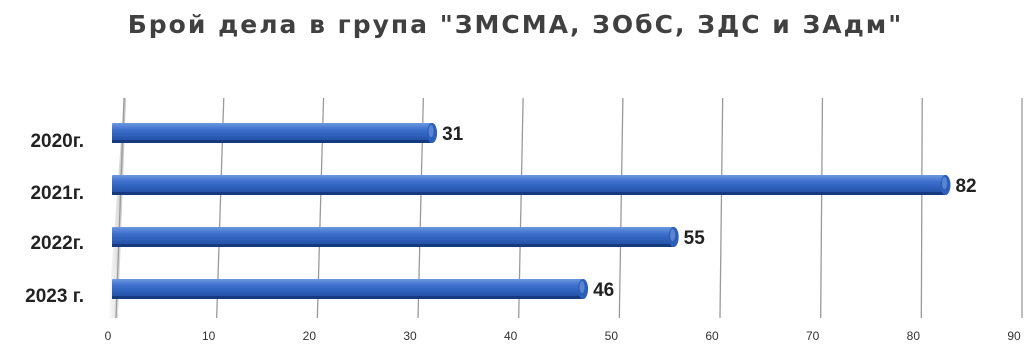 This screenshot has height=347, width=1031. I want to click on data-label: 46, so click(603, 290).